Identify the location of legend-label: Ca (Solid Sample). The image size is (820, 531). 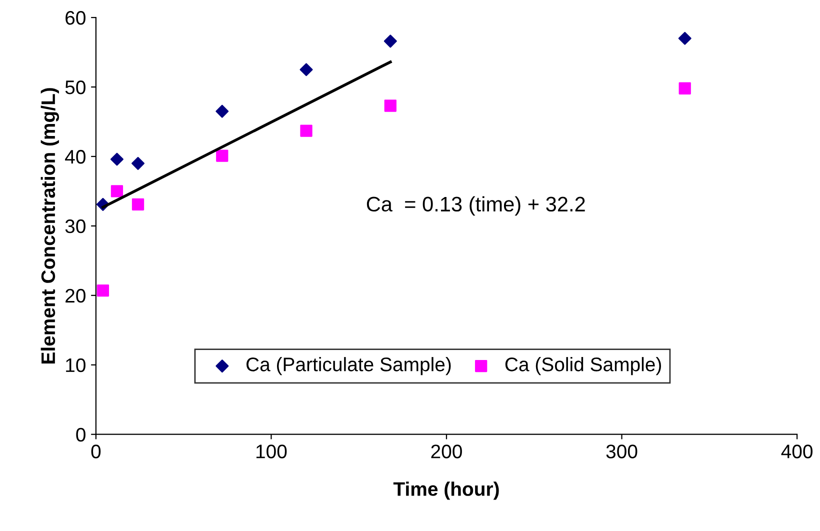
(583, 366).